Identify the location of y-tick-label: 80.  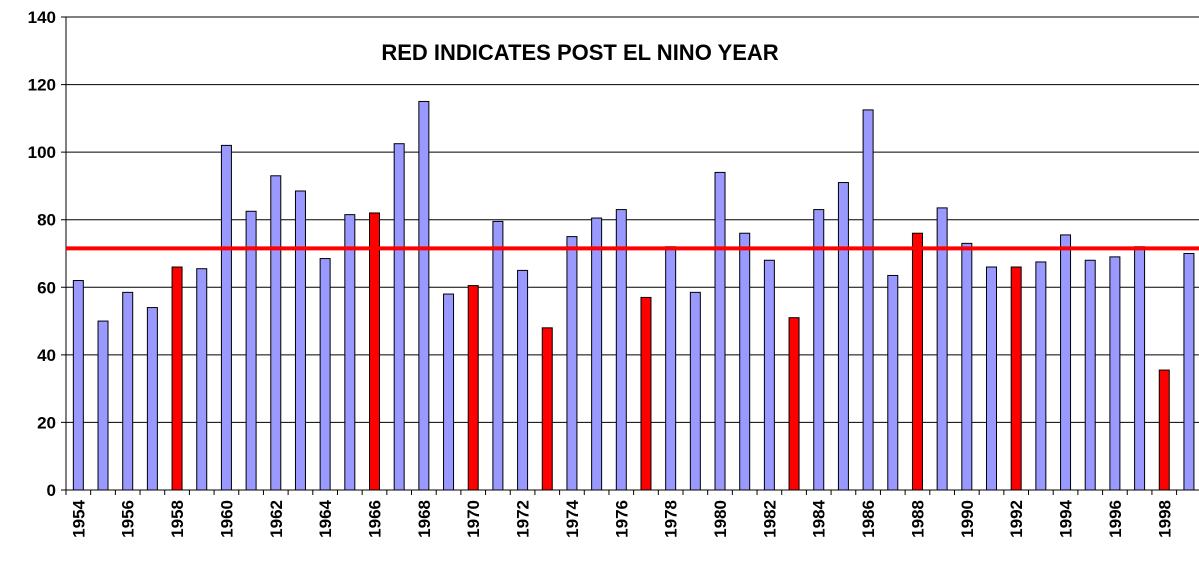
(46, 220).